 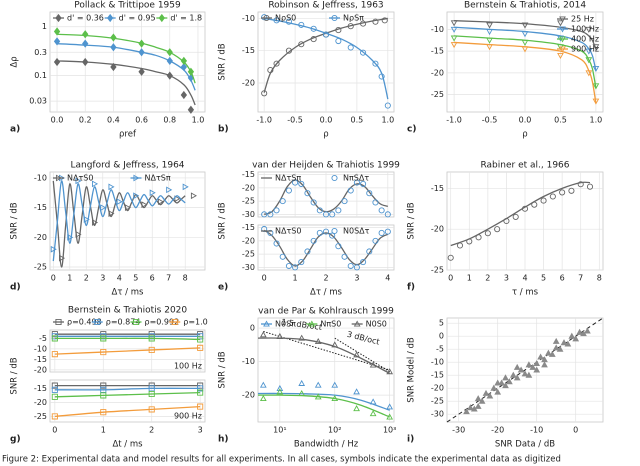 I want to click on legend-label: N0S0, so click(x=376, y=324).